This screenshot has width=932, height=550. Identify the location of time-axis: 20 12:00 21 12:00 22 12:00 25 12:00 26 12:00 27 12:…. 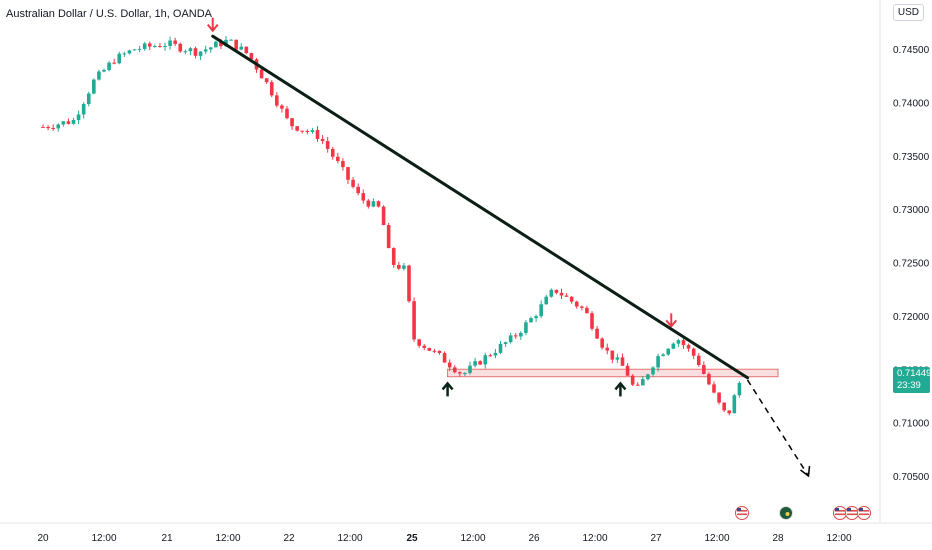
(444, 538).